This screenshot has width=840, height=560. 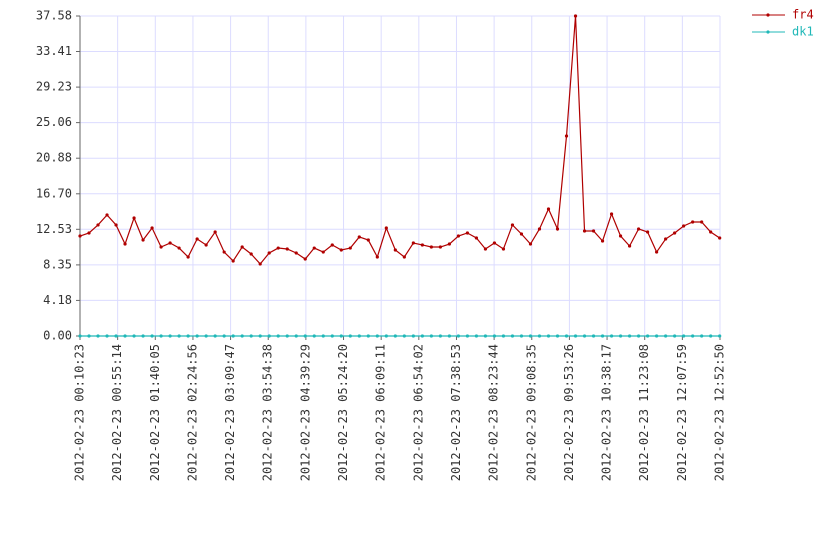 I want to click on x-tick-label: 2012-02-23 00:10:23, so click(x=80, y=412).